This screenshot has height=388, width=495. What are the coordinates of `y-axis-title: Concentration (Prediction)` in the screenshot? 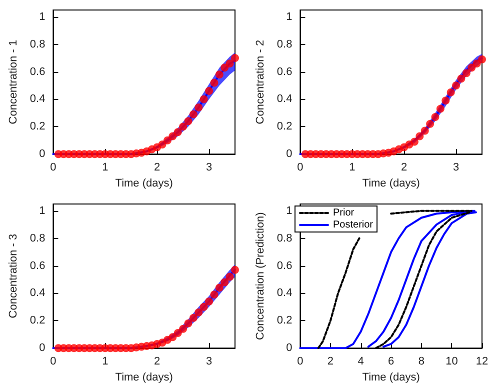 It's located at (260, 276).